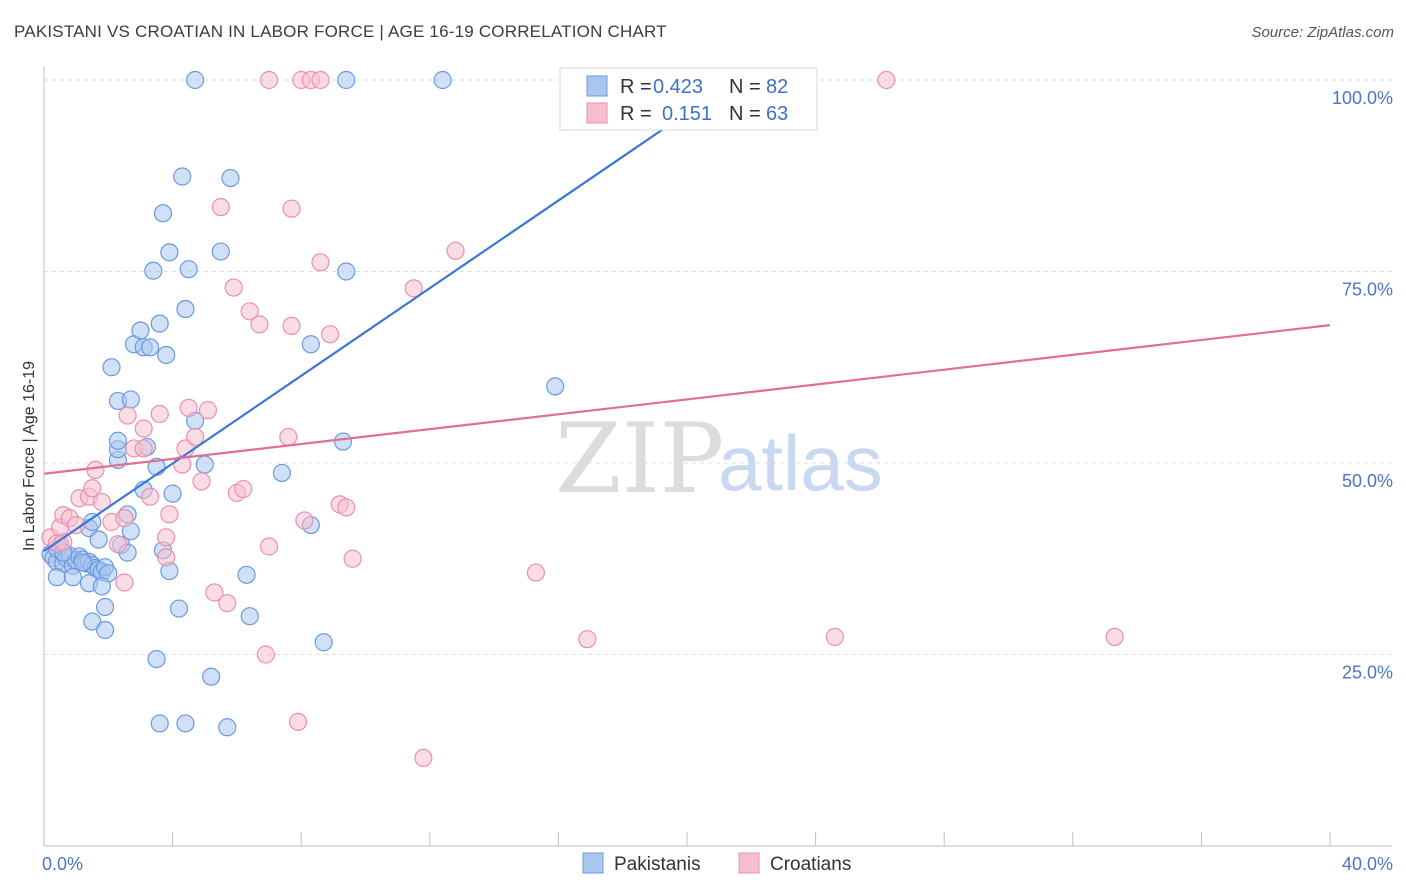 This screenshot has height=892, width=1406. I want to click on correlation-legend: R = 0.423 N = 82 R = 0.151 N = 63, so click(688, 99).